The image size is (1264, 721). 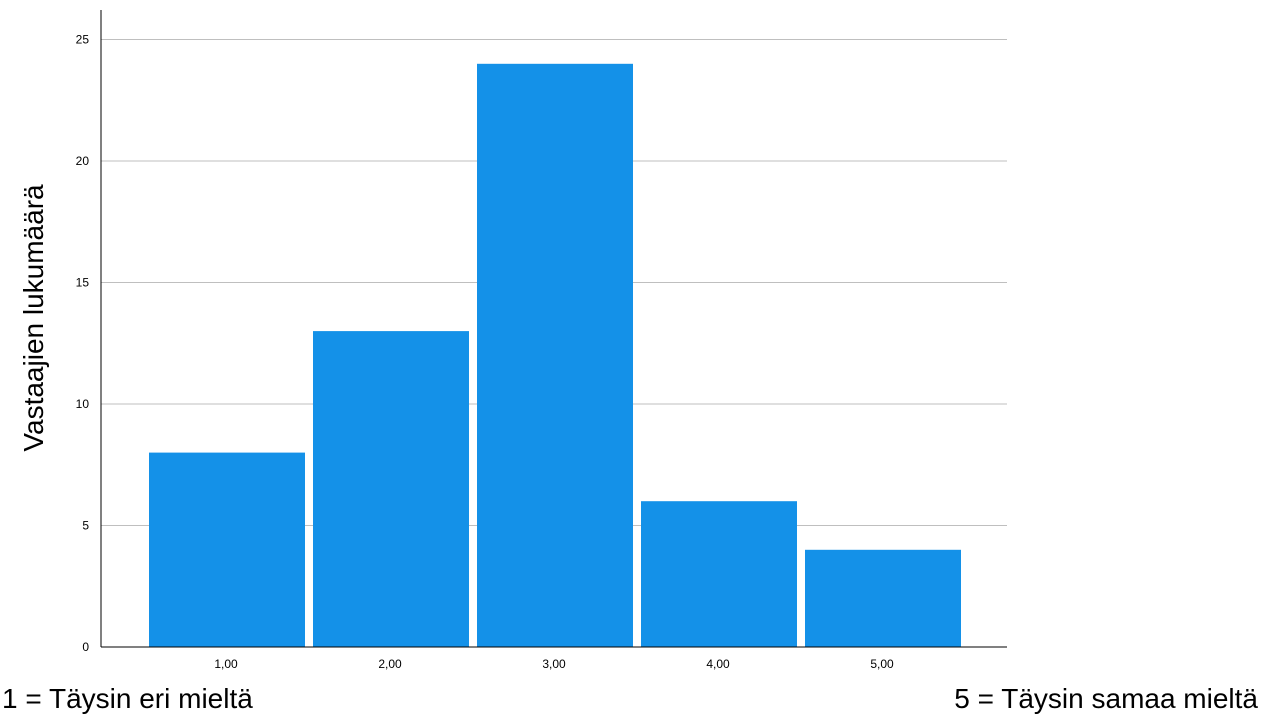 I want to click on x-tick-label: 3,00, so click(x=554, y=664).